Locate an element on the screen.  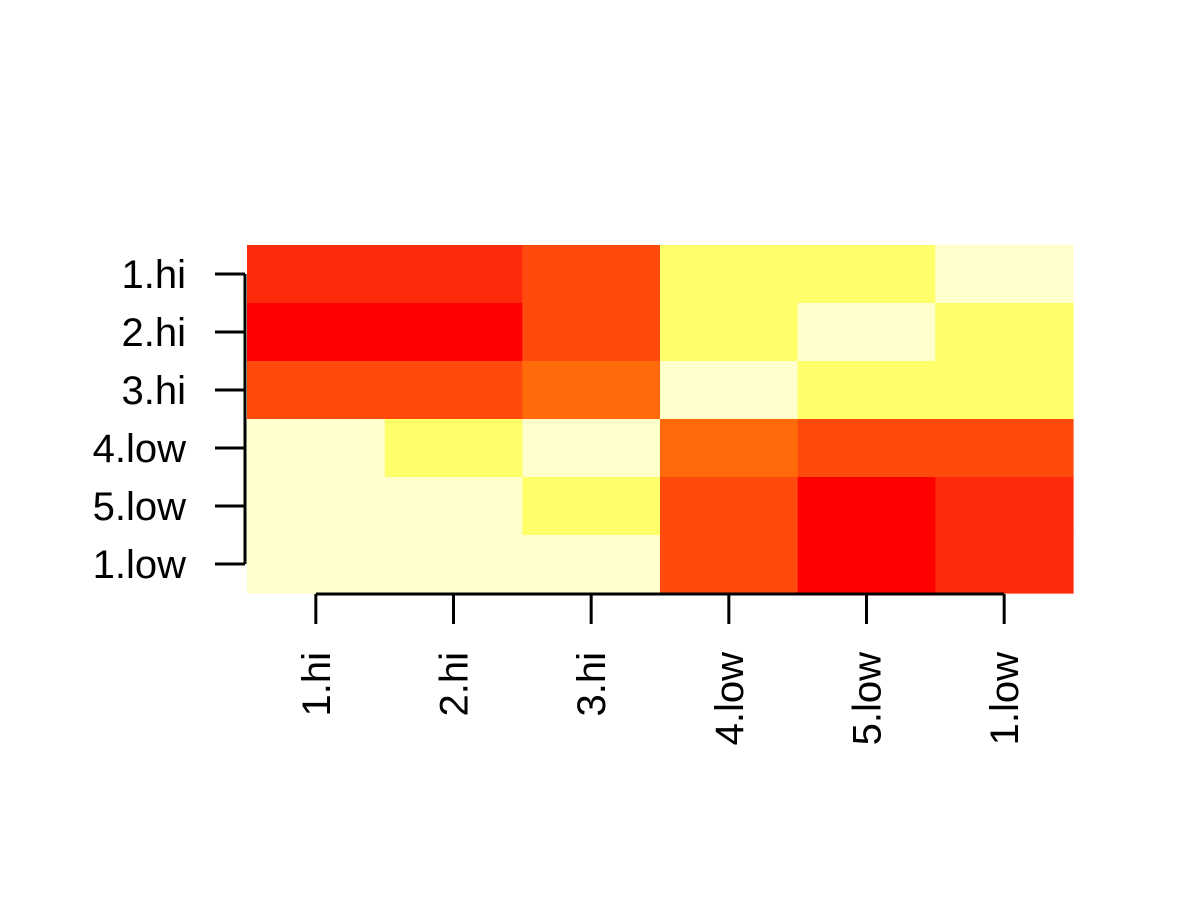
heatmap-cell-r4-c2 is located at coordinates (453, 448).